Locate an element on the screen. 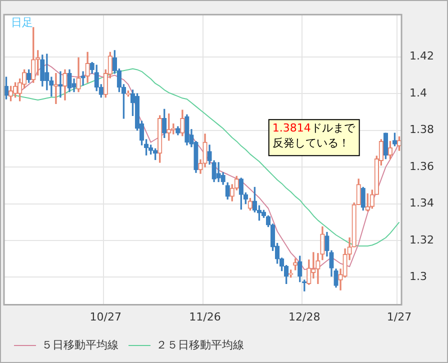 This screenshot has width=448, height=363. x-tick-label: 1/27 is located at coordinates (399, 317).